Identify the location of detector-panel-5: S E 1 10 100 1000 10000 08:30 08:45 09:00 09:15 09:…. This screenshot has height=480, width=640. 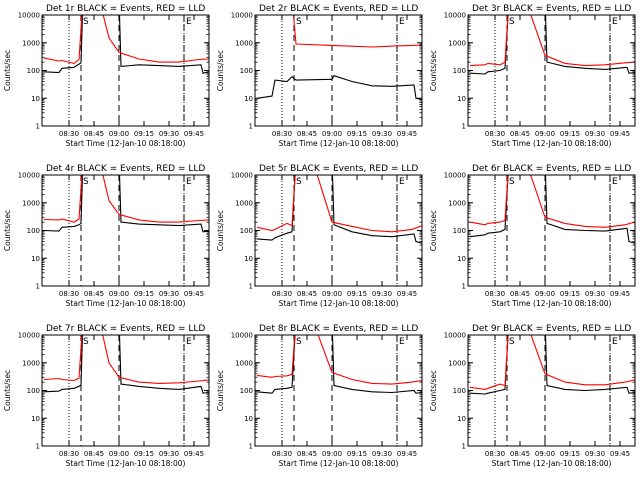
(319, 236).